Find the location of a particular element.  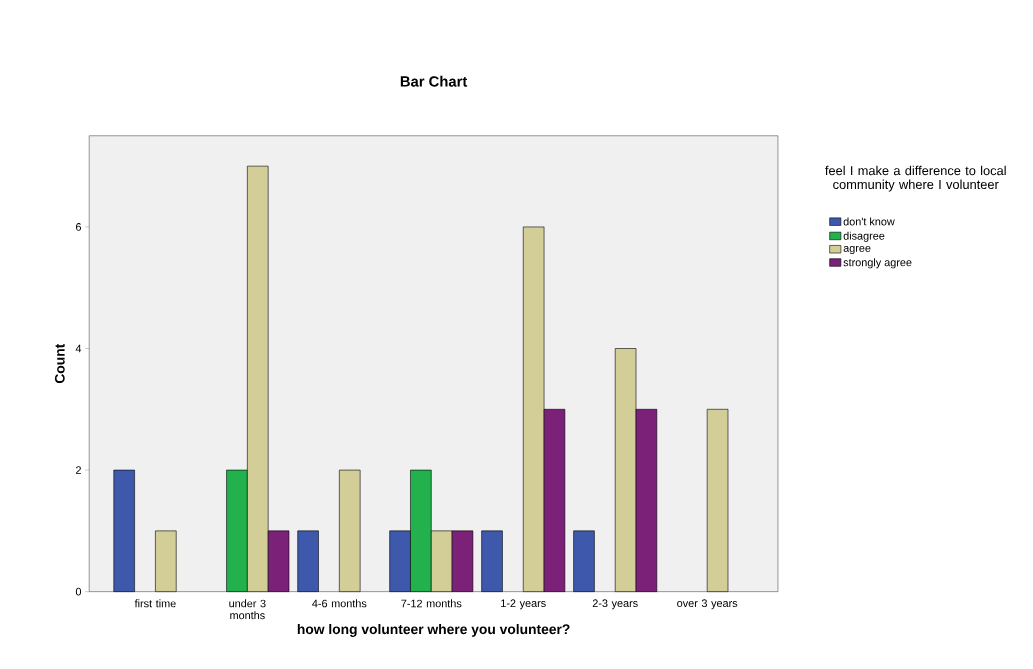

x-tick-label: under 3 months is located at coordinates (247, 609).